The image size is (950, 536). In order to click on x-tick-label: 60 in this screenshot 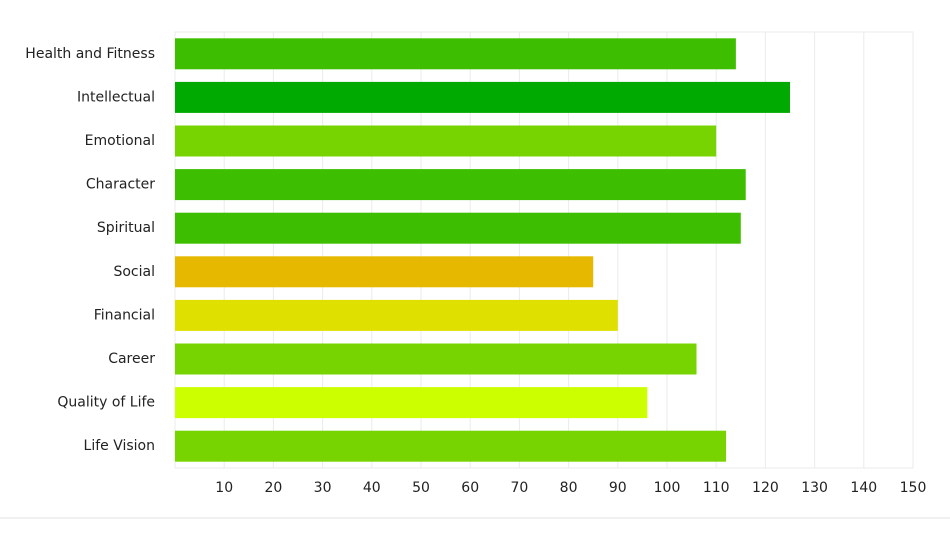, I will do `click(470, 488)`.